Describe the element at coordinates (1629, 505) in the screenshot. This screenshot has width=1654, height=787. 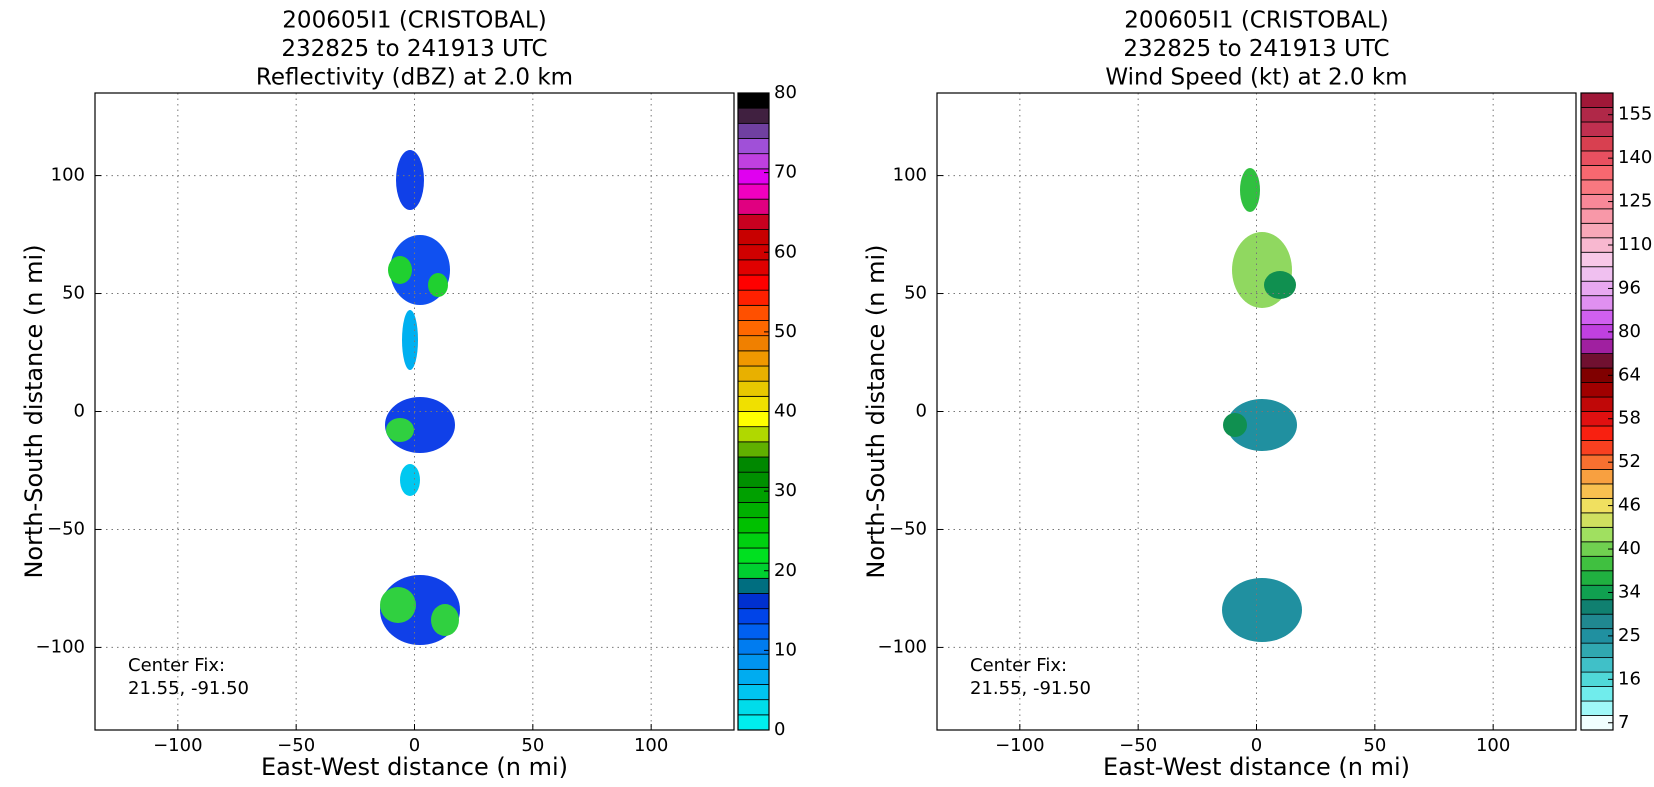
I see `colorbar-tick-label: 46` at that location.